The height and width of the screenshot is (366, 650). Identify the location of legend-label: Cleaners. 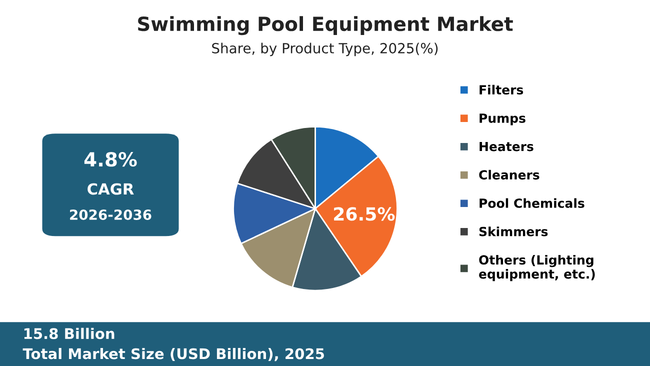
(509, 175).